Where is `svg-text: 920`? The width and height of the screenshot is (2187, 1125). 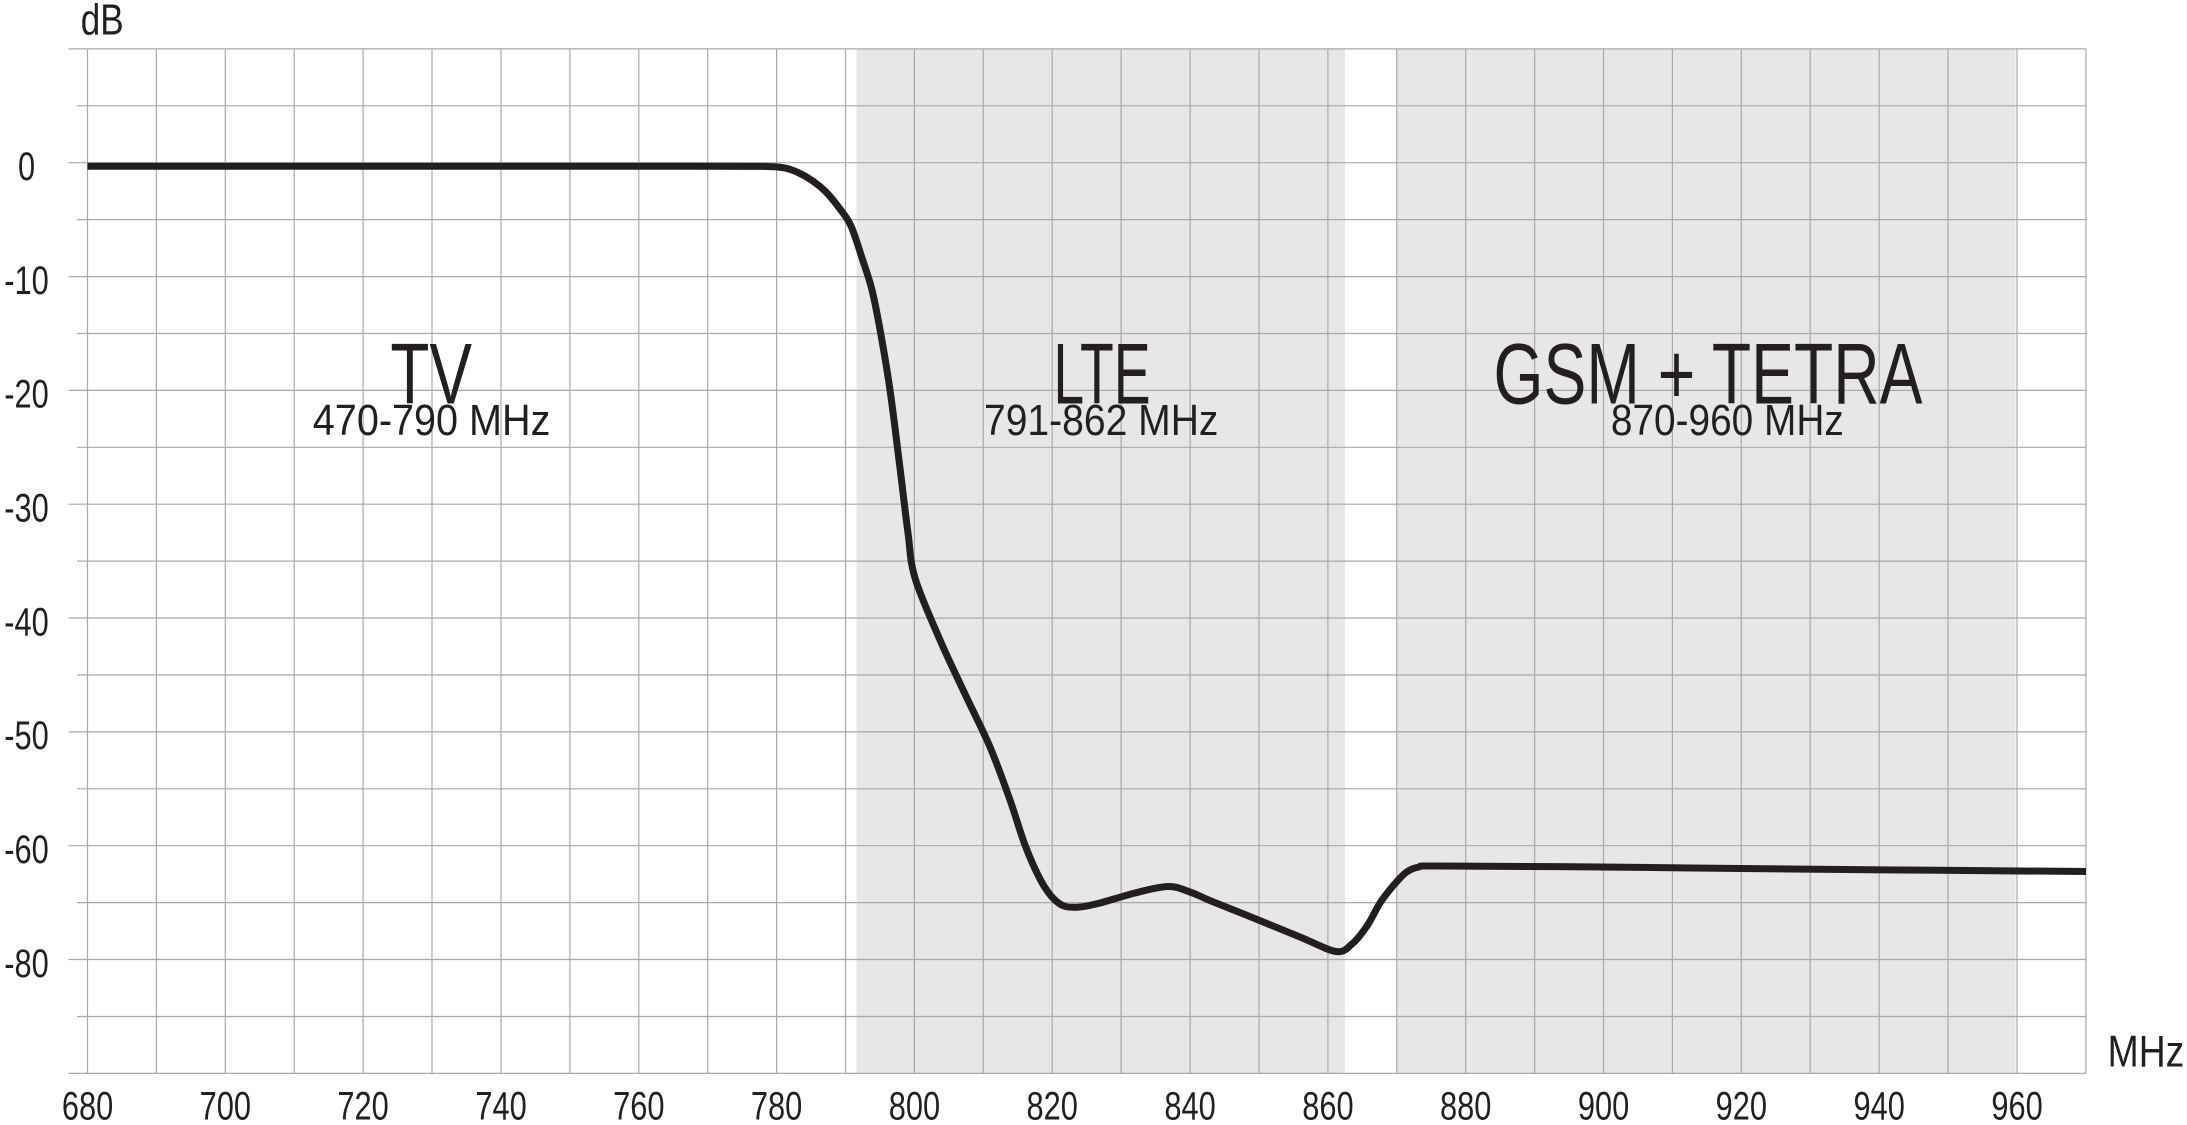
svg-text: 920 is located at coordinates (1741, 1104).